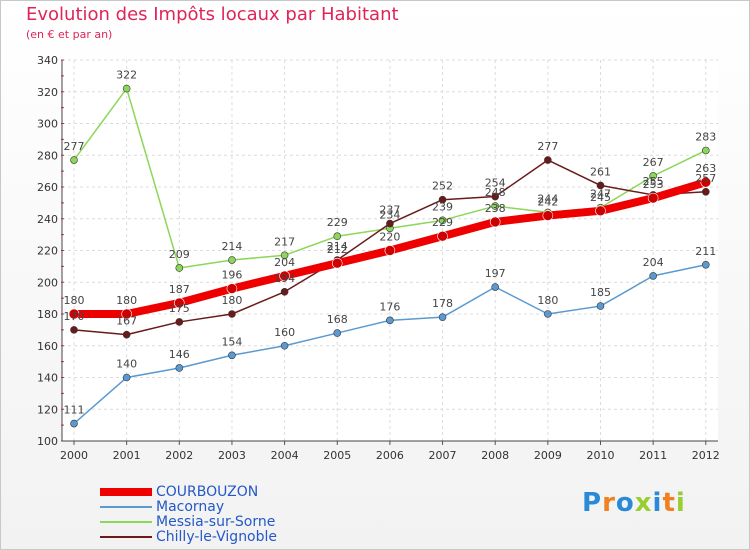 The image size is (750, 550). Describe the element at coordinates (600, 194) in the screenshot. I see `data-label: 247` at that location.